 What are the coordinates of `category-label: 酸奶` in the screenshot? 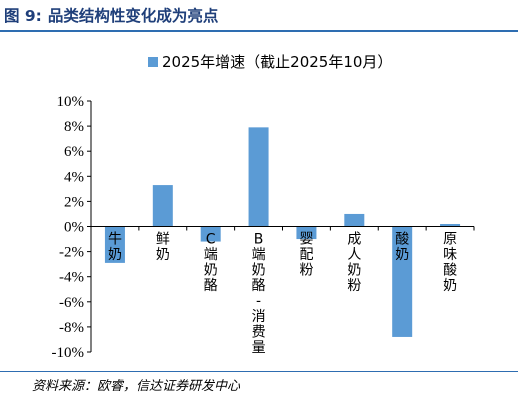 It's located at (402, 248).